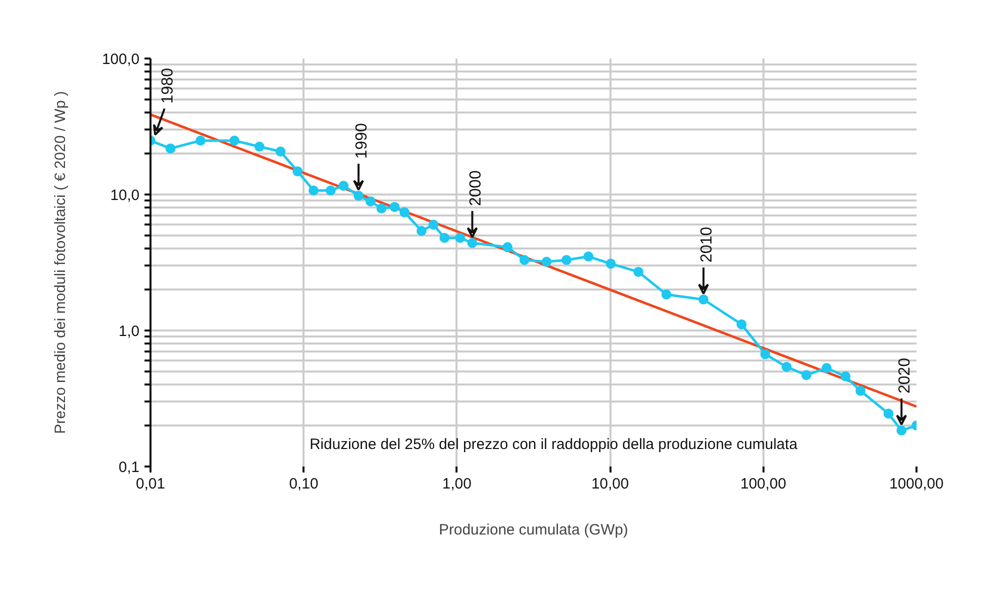 Image resolution: width=1000 pixels, height=594 pixels. What do you see at coordinates (129, 467) in the screenshot?
I see `y-tick-label: 0,1` at bounding box center [129, 467].